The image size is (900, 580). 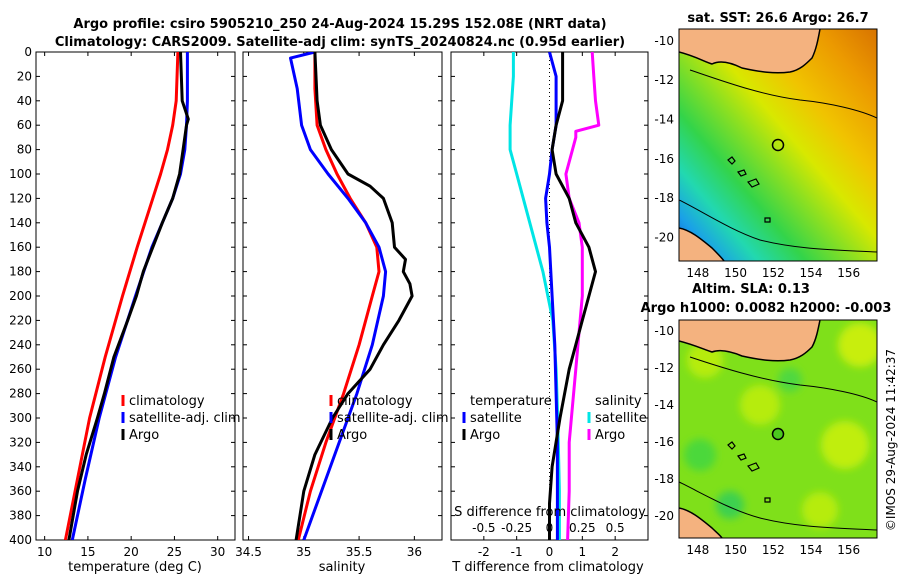 What do you see at coordinates (359, 552) in the screenshot?
I see `x-tick-label: 35.5` at bounding box center [359, 552].